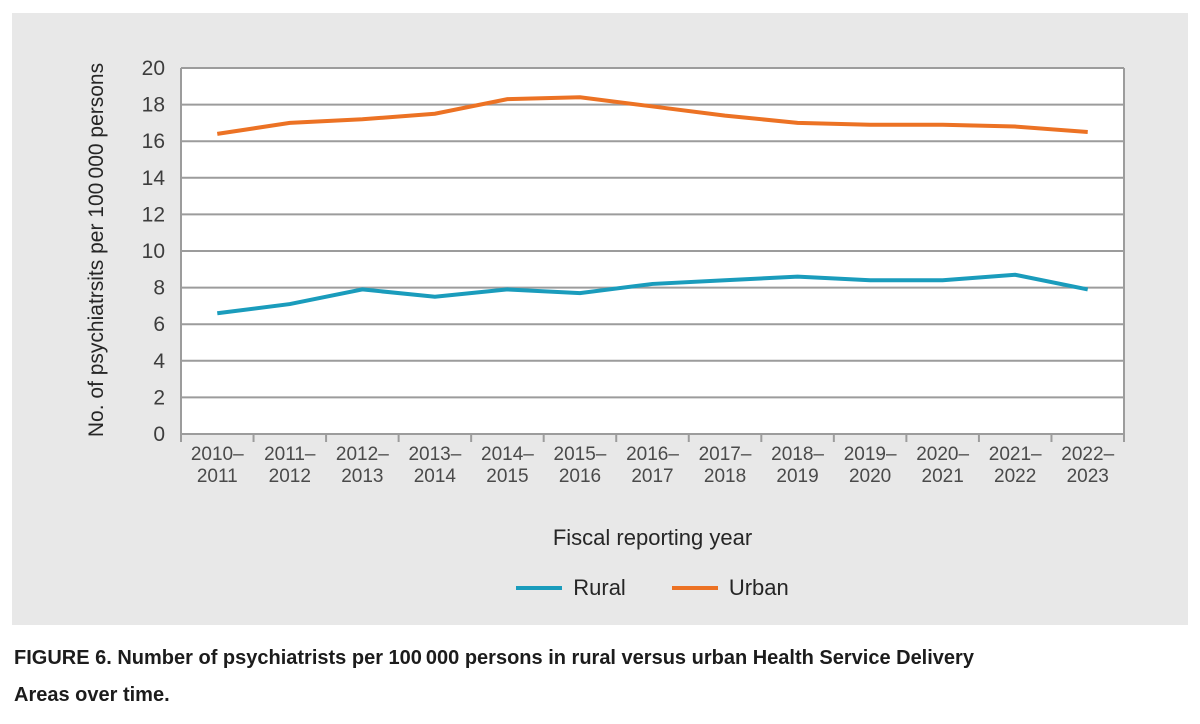 This screenshot has width=1200, height=724. Describe the element at coordinates (63, 658) in the screenshot. I see `caption-figure-label: FIGURE 6.` at that location.